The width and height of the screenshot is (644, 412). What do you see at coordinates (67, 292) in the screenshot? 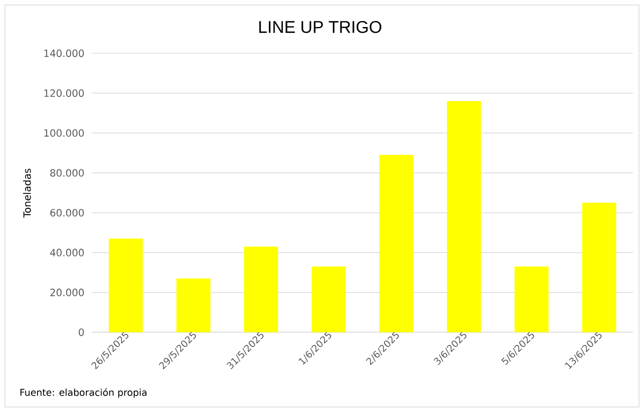
I see `y-tick-label: 20.000` at bounding box center [67, 292].